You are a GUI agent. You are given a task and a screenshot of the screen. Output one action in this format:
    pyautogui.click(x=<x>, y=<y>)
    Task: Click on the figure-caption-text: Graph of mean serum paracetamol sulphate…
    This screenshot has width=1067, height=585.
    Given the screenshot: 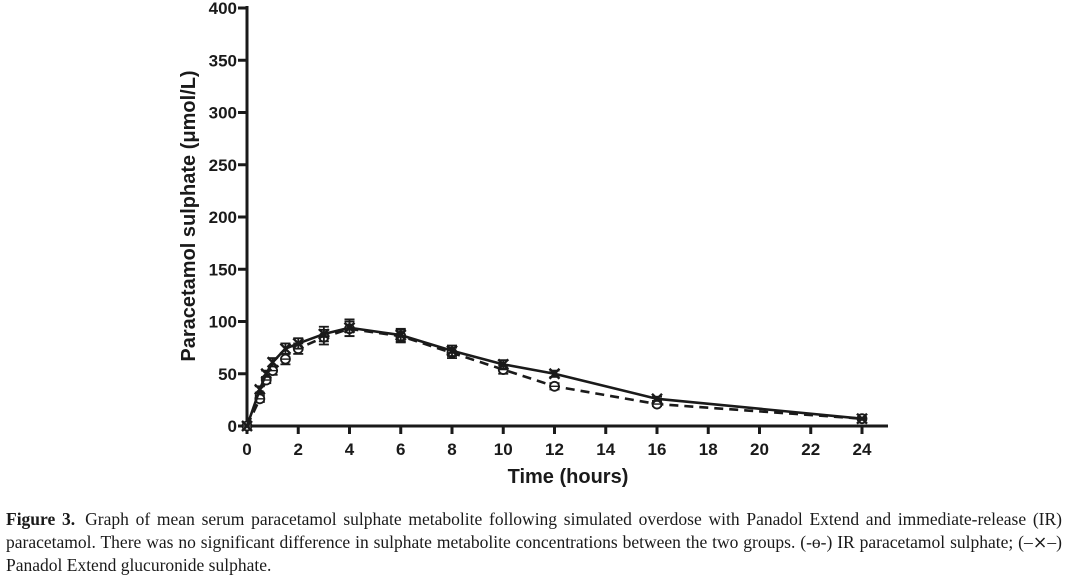 What is the action you would take?
    pyautogui.click(x=534, y=542)
    